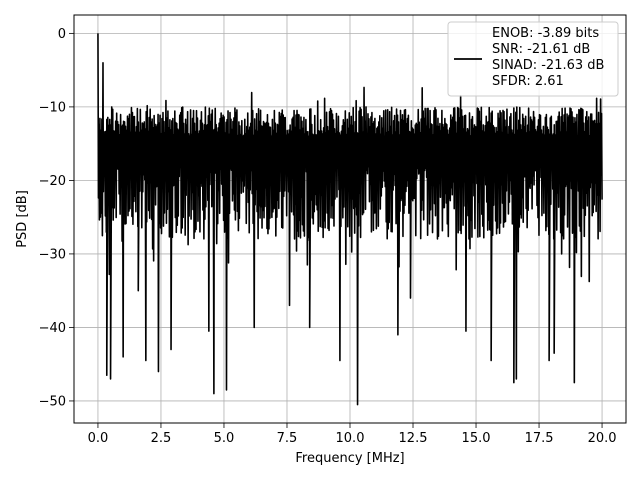  What do you see at coordinates (528, 81) in the screenshot?
I see `legend-sfdr: SFDR: 2.61` at bounding box center [528, 81].